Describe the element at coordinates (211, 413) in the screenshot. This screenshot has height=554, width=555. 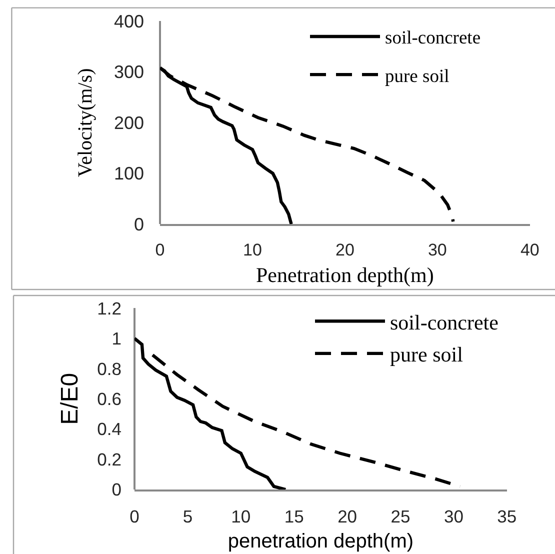
I see `line-series` at that location.